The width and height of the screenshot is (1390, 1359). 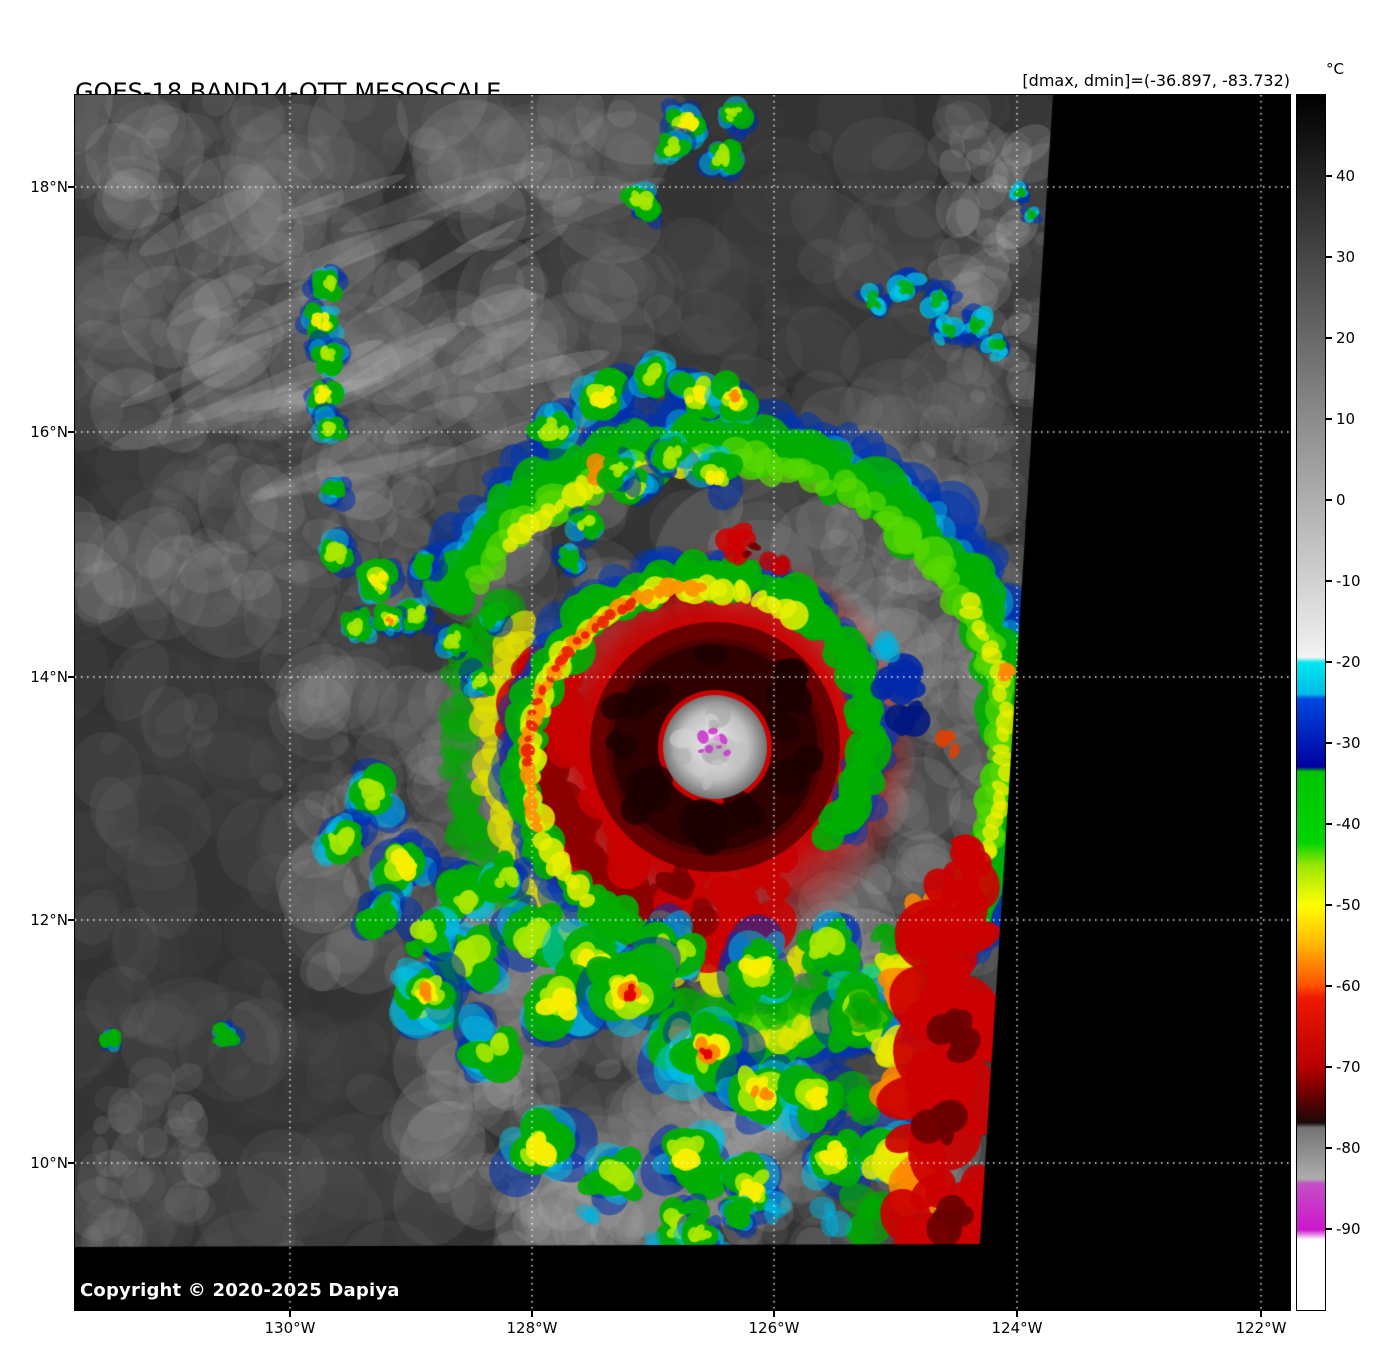 I want to click on lat-tick-label-16n: 16°N, so click(x=49, y=432).